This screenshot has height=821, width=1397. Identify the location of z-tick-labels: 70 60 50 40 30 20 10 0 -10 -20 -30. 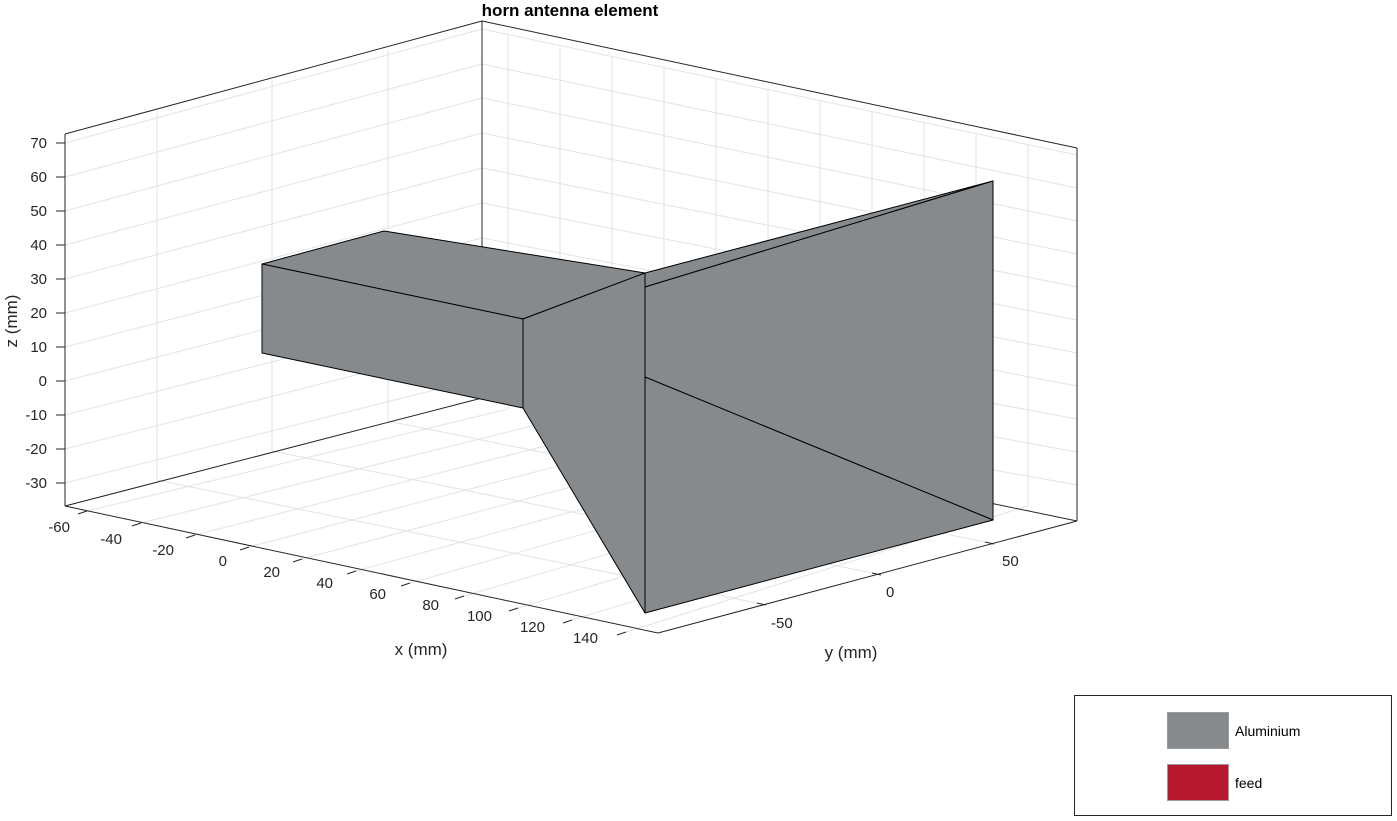
(36, 313).